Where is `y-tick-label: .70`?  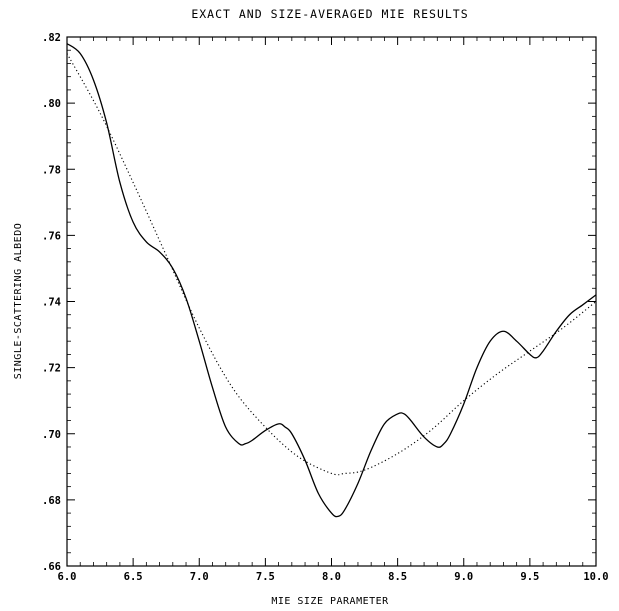
y-tick-label: .70 is located at coordinates (51, 435).